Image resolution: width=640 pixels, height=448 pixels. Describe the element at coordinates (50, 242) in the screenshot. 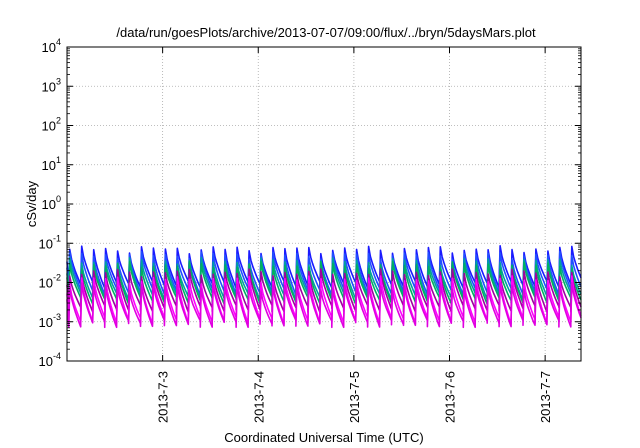

I see `y-tick-label: 10⁻¹` at that location.